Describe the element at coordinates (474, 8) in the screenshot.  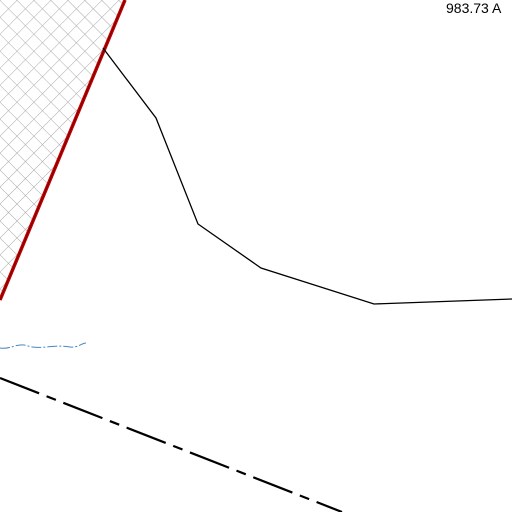
I see `map-label: 983.73 A` at that location.